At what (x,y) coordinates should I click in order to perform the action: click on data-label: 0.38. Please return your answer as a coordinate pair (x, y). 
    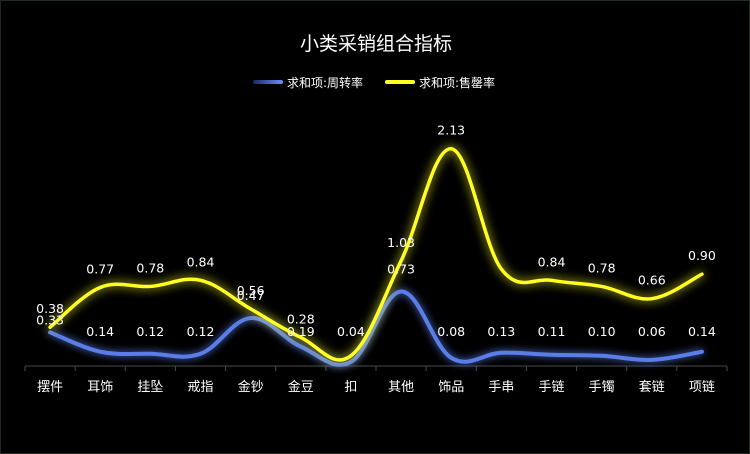
    Looking at the image, I should click on (50, 308).